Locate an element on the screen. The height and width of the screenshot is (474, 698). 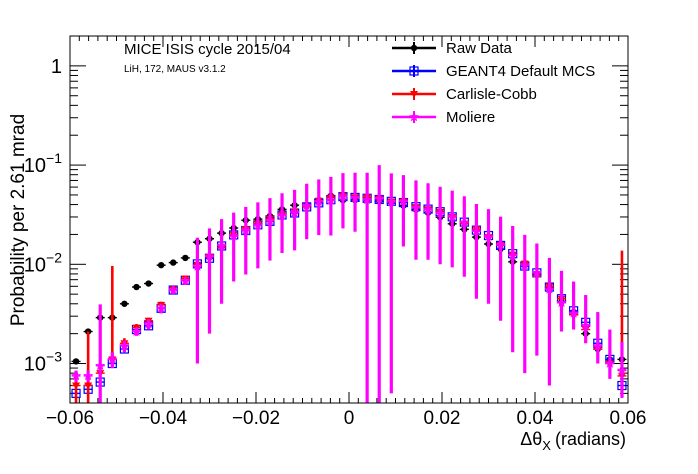
x-tick-label: −0.06 is located at coordinates (70, 418).